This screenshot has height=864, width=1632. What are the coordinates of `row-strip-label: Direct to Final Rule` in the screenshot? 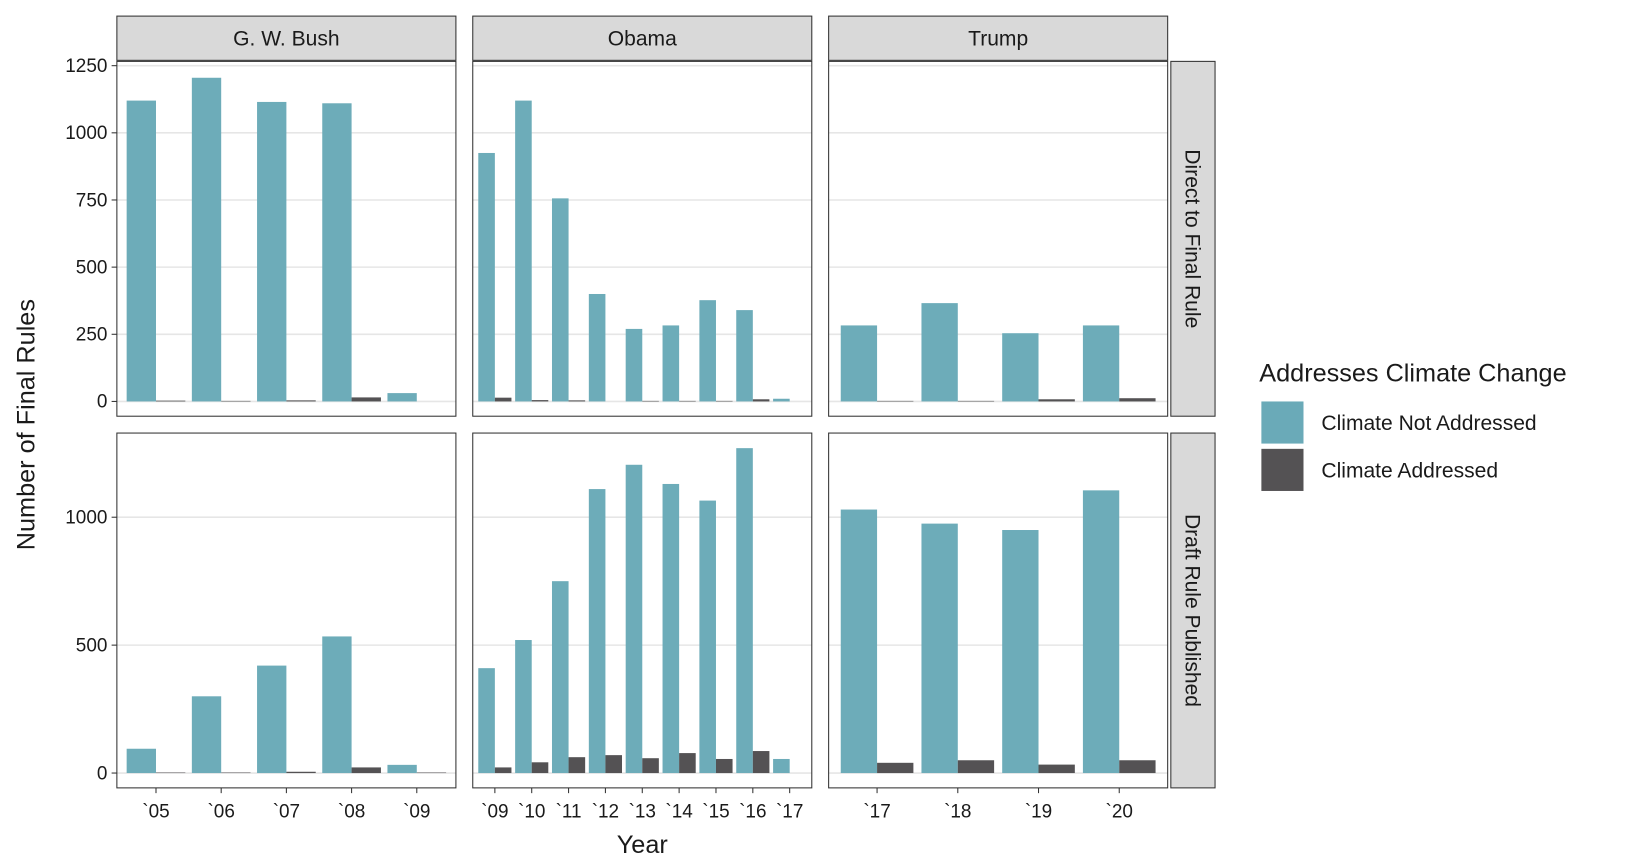 It's located at (1192, 238).